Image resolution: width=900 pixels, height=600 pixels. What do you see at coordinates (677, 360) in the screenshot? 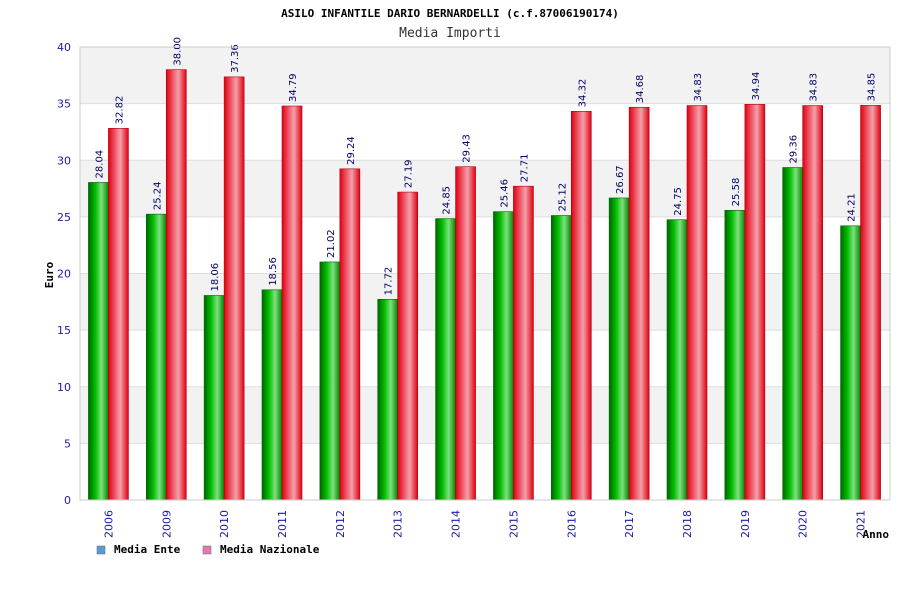
I see `bar-media-ente-2018` at bounding box center [677, 360].